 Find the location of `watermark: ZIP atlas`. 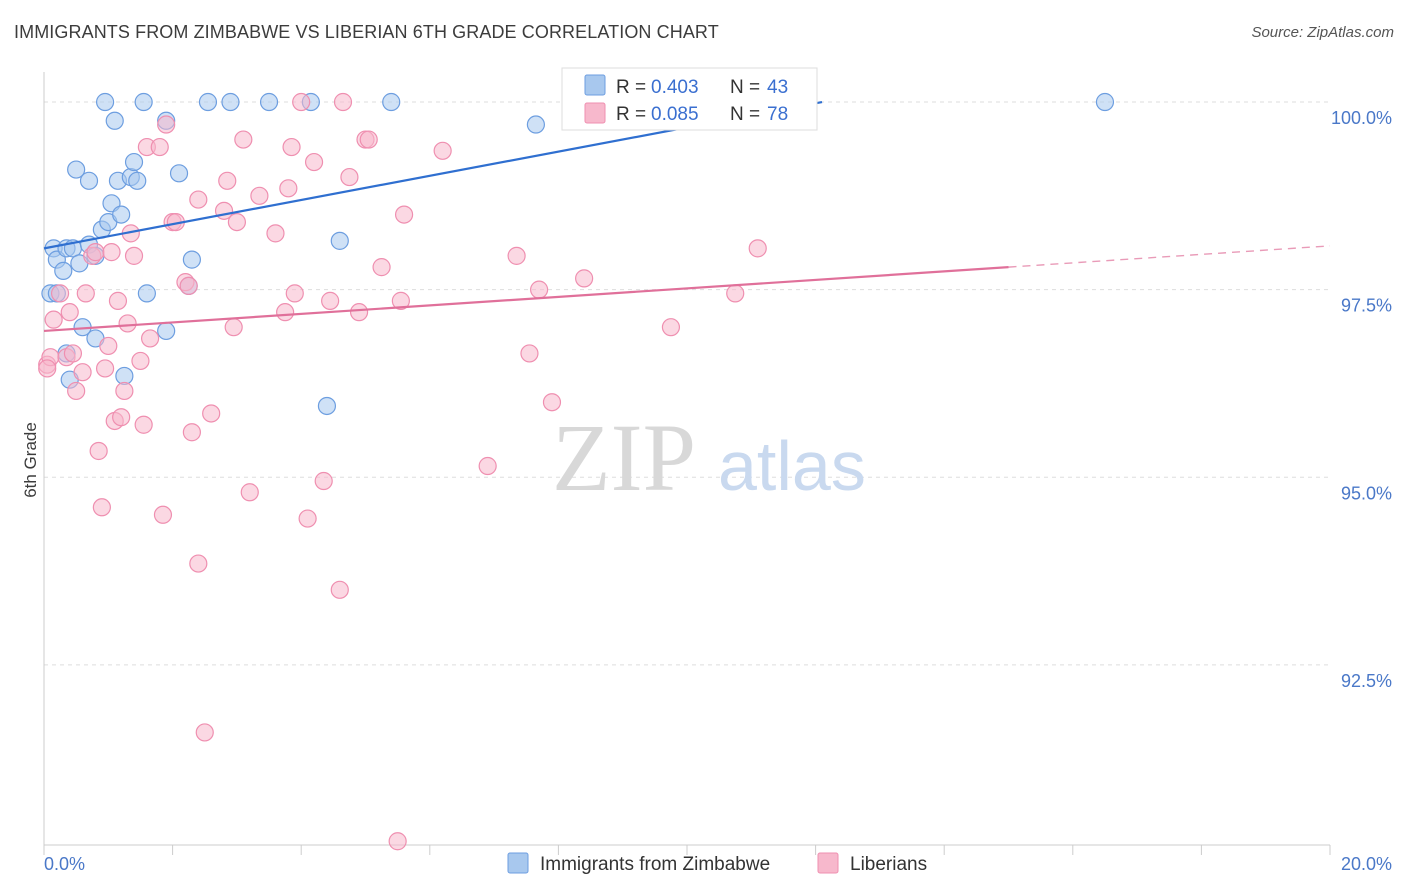

watermark: ZIP atlas is located at coordinates (709, 457).